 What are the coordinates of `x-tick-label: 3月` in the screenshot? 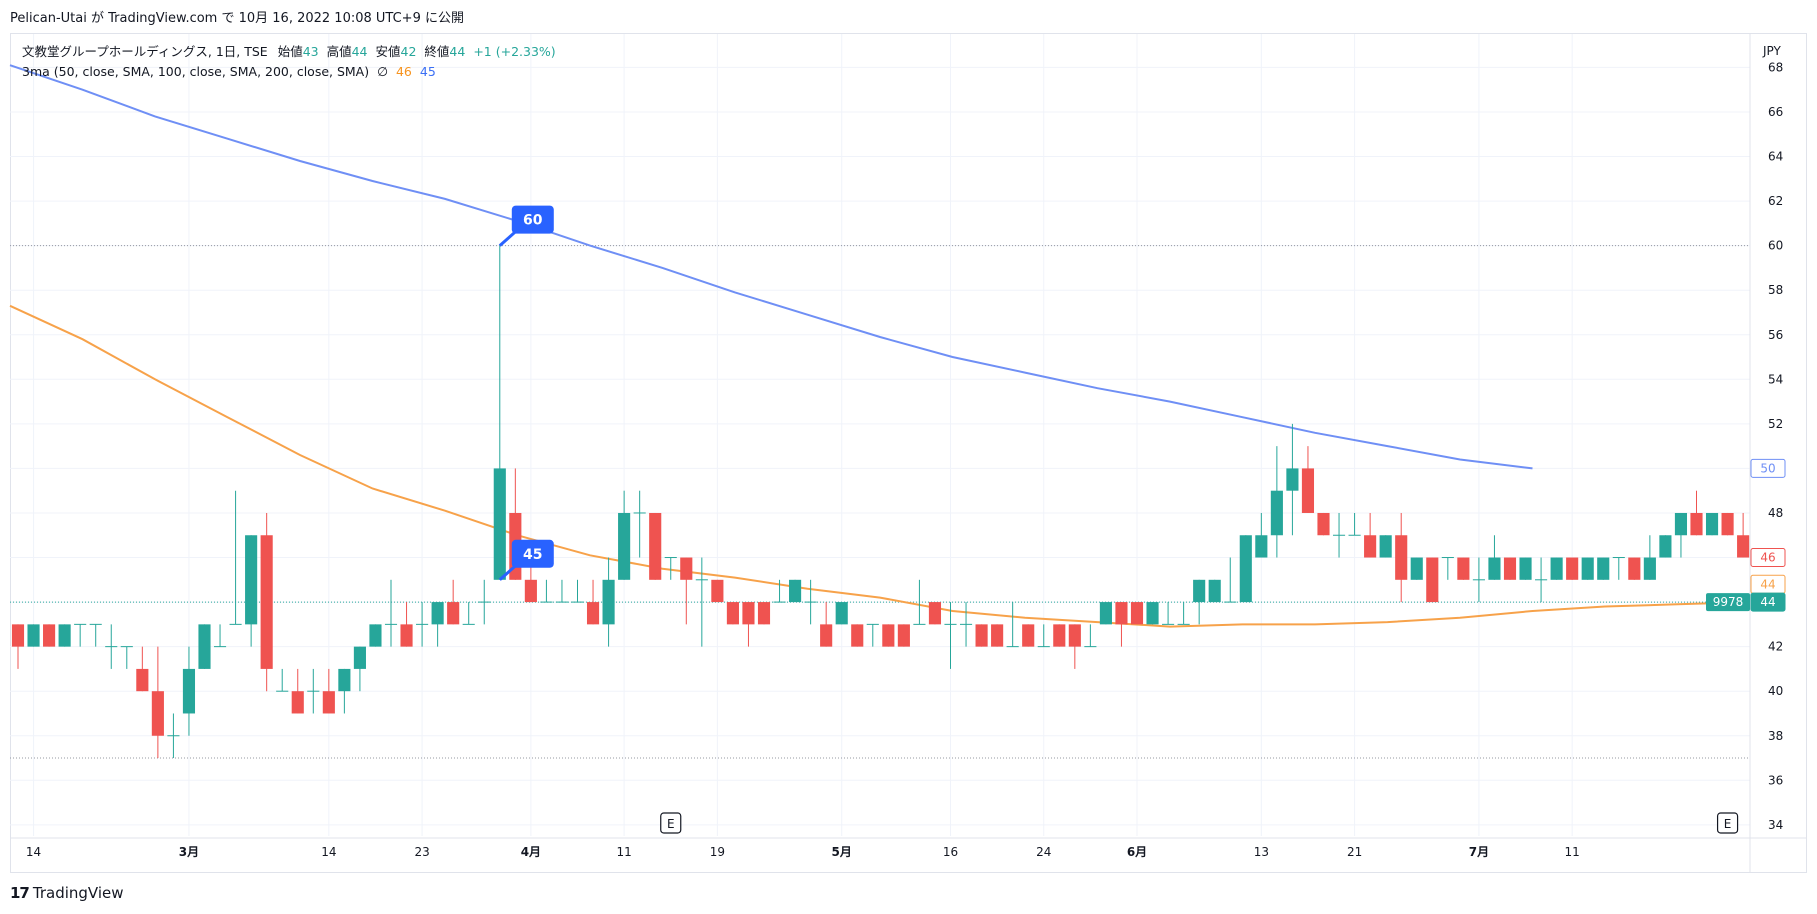 It's located at (189, 852).